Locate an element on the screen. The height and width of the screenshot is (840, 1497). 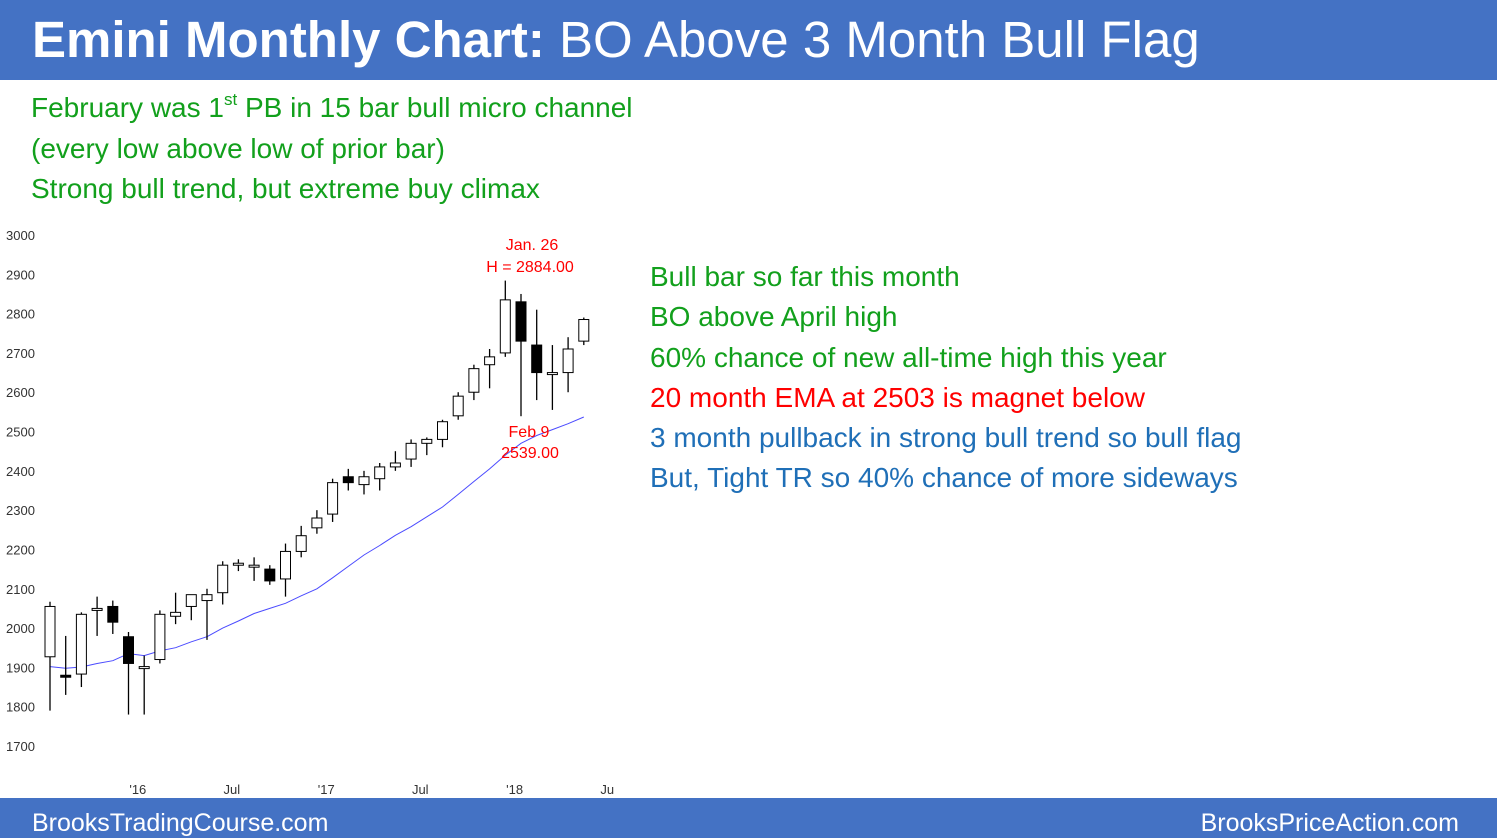
annotation-high-date: Jan. 26 is located at coordinates (532, 245).